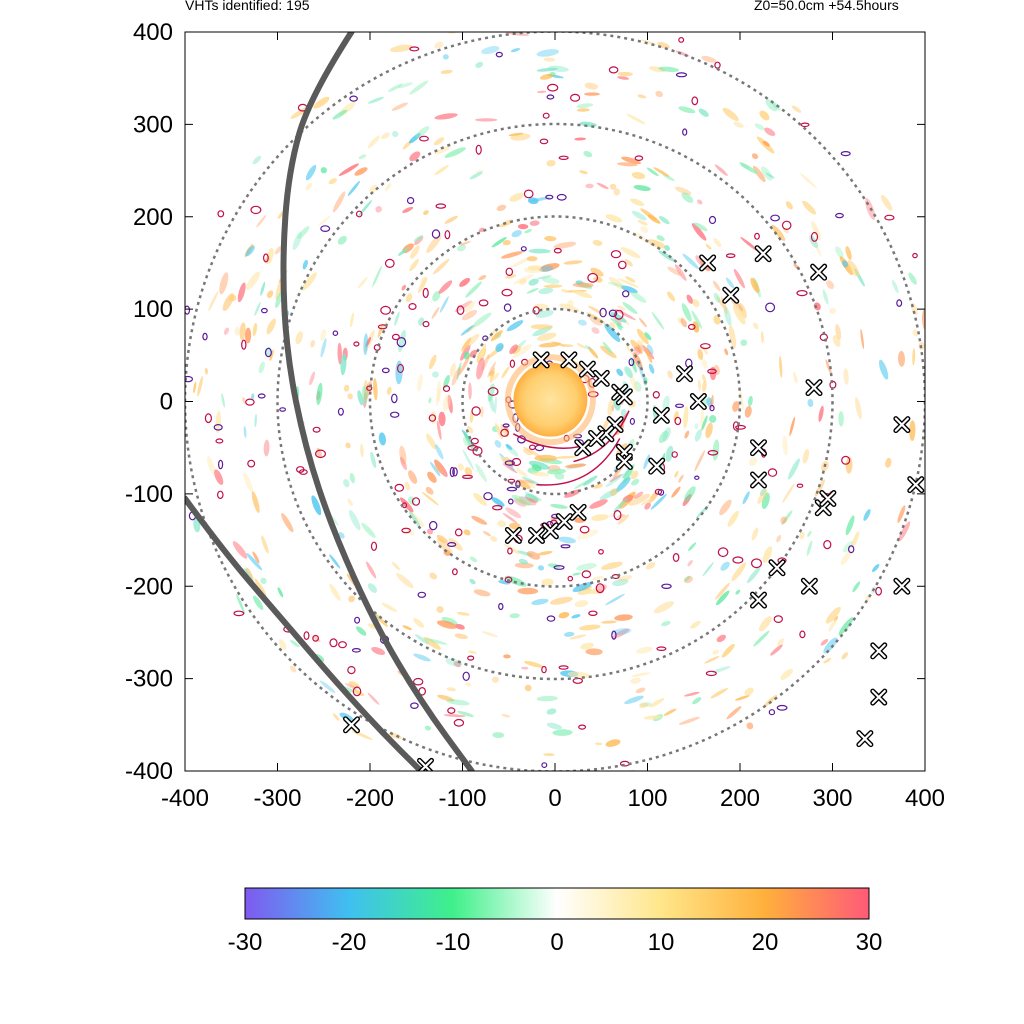 The width and height of the screenshot is (1024, 1024). I want to click on storm-track, so click(304, 633).